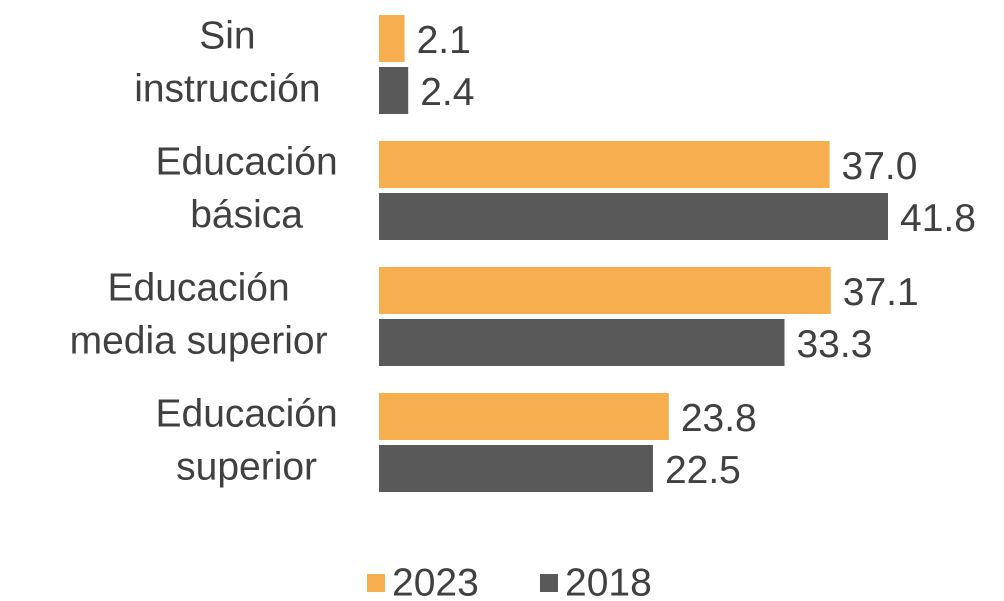  Describe the element at coordinates (938, 218) in the screenshot. I see `value-label: 41.8` at that location.